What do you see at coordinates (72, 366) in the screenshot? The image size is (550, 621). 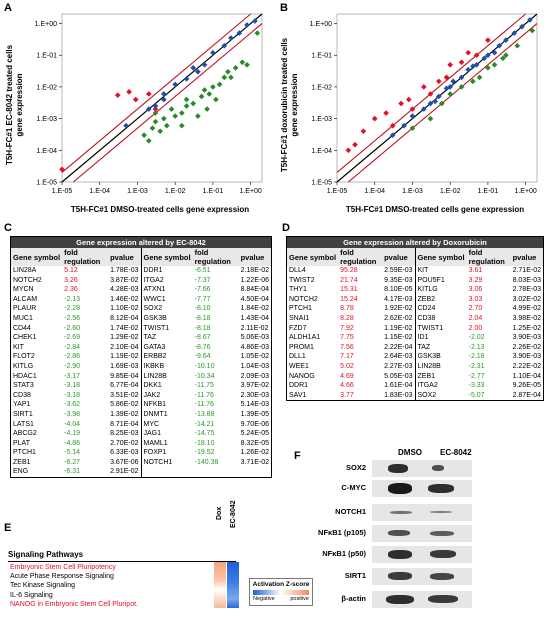 I see `table-cell: -2.90` at bounding box center [72, 366].